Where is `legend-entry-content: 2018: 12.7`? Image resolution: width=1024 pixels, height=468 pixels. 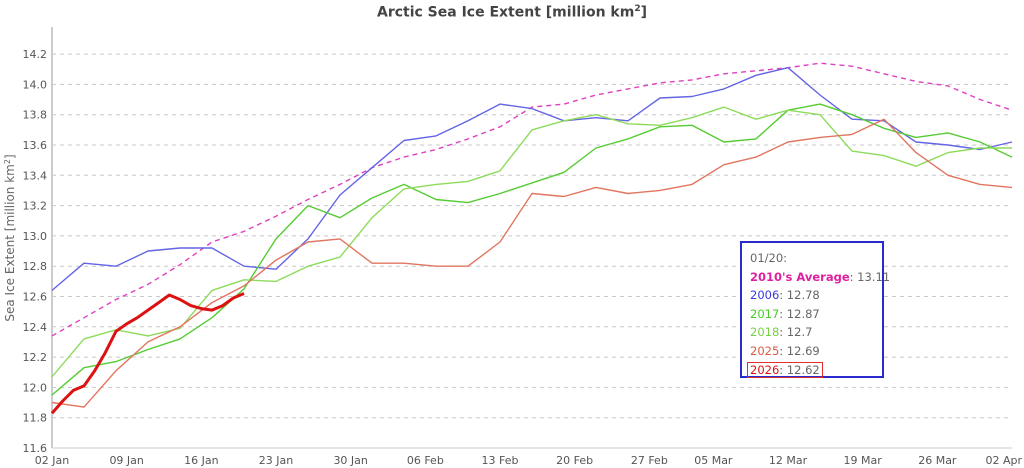 legend-entry-content: 2018: 12.7 is located at coordinates (781, 332).